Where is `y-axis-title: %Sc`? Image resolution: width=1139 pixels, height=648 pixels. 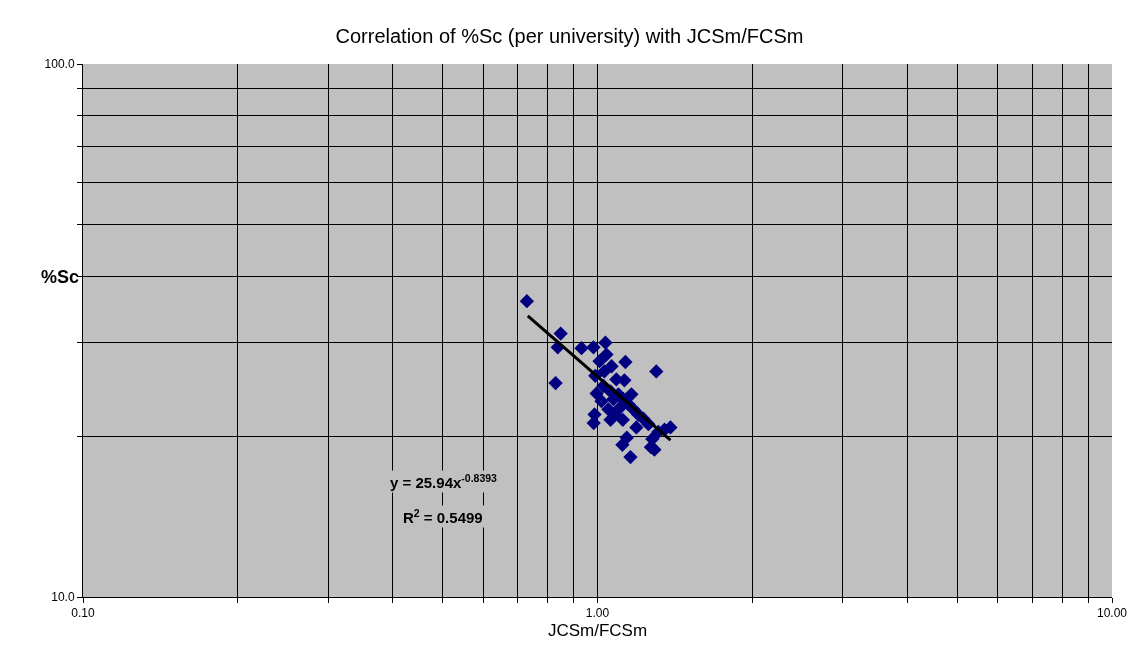
y-axis-title: %Sc is located at coordinates (60, 277).